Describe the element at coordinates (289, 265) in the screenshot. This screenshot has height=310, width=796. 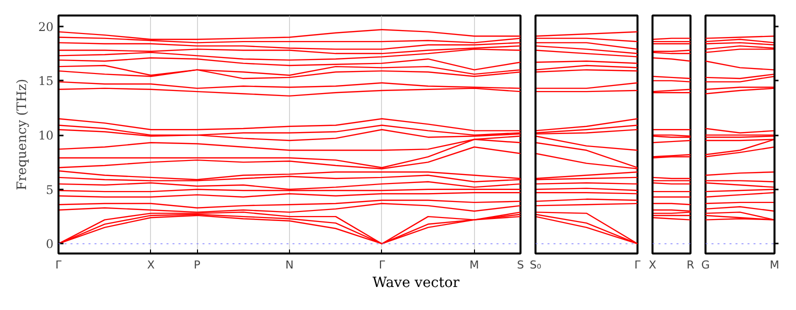
I see `x-tick-label: N` at that location.